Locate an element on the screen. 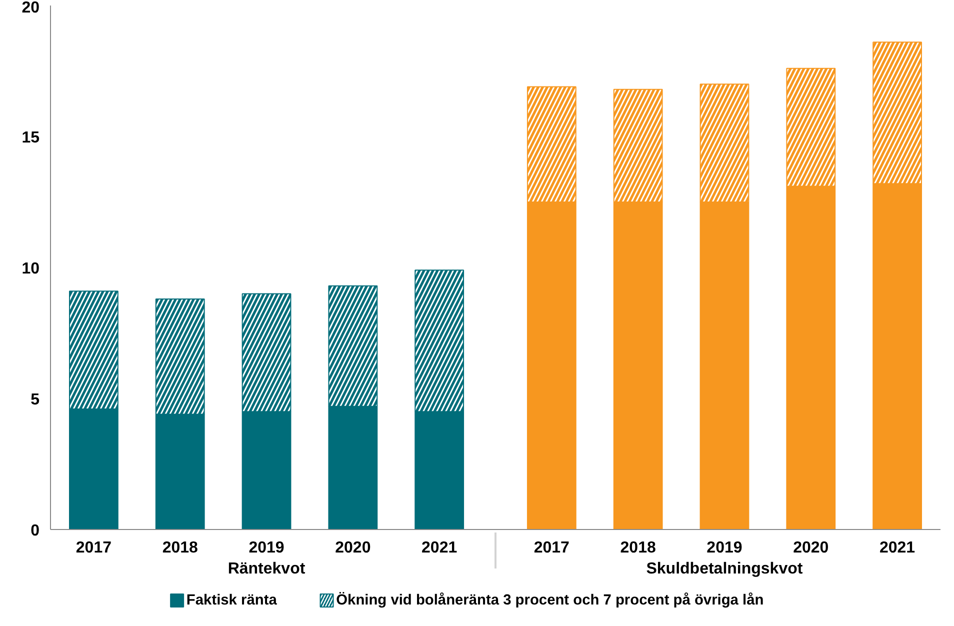 Image resolution: width=954 pixels, height=626 pixels. text: Skuldbetalningskvot is located at coordinates (725, 569).